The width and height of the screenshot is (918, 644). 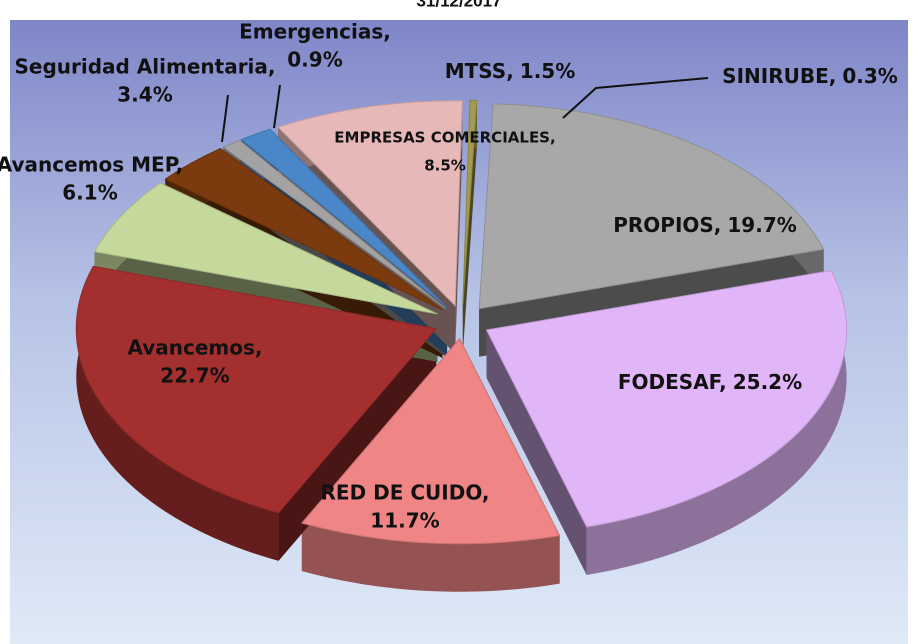 I want to click on data-label-category: RED DE CUIDO,, so click(x=405, y=493).